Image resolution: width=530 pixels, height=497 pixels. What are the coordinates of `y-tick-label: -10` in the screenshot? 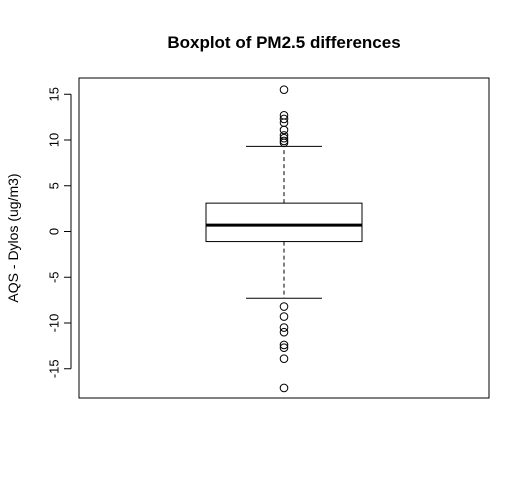 It's located at (53, 323).